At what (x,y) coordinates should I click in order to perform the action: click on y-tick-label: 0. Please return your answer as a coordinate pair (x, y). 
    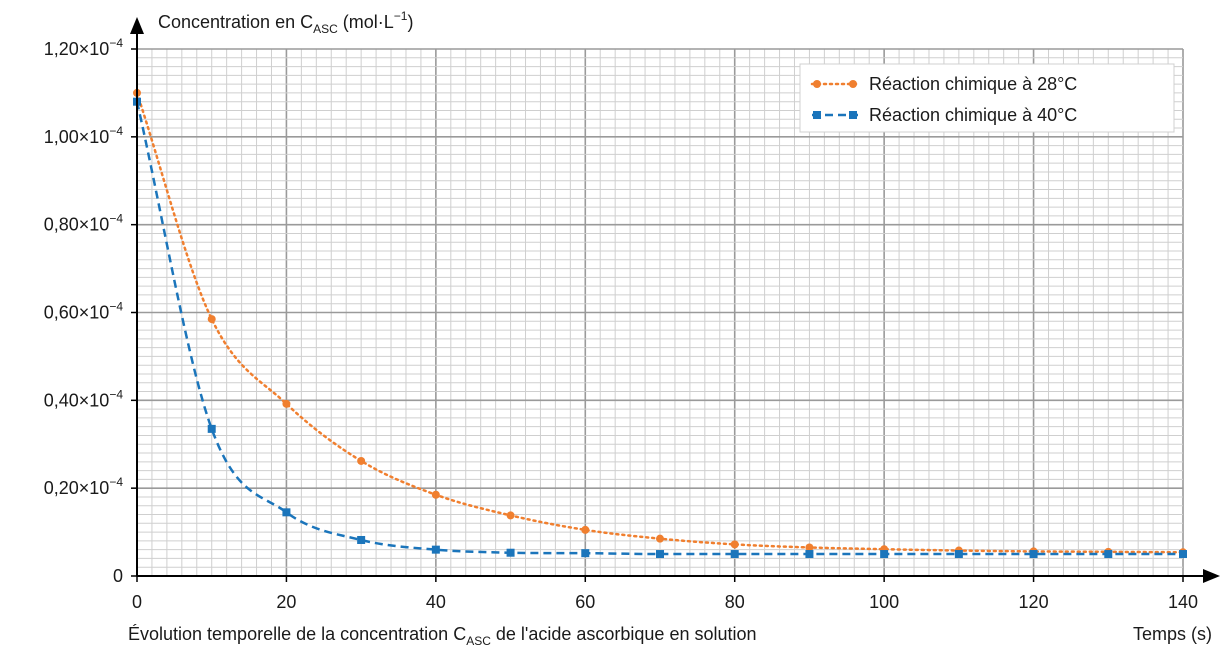
    Looking at the image, I should click on (118, 576).